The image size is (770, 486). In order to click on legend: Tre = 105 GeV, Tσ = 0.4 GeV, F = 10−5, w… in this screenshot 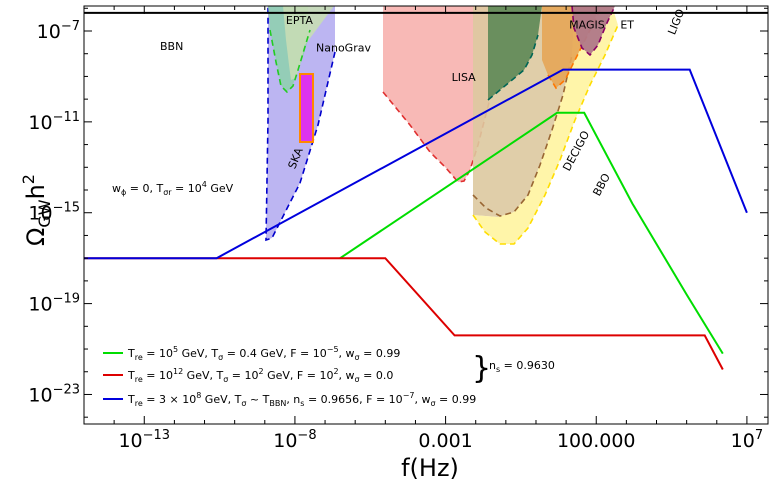, I will do `click(329, 376)`.